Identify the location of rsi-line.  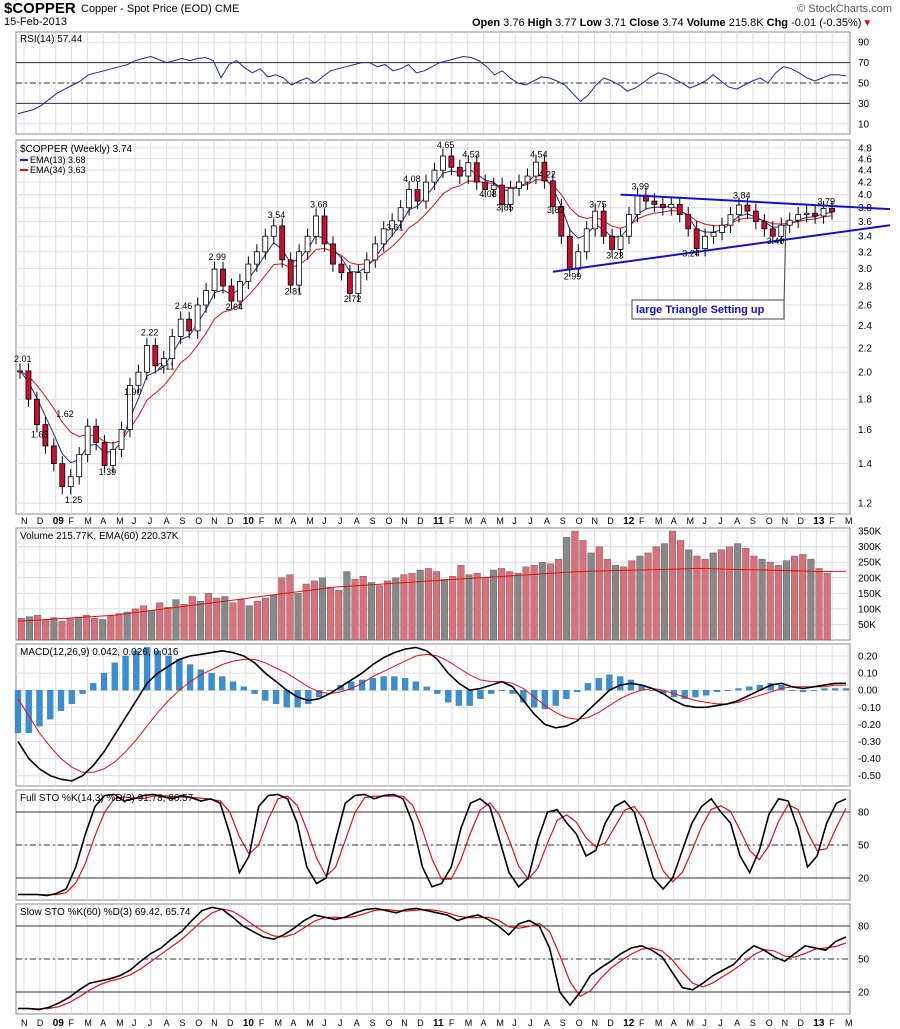
(432, 85).